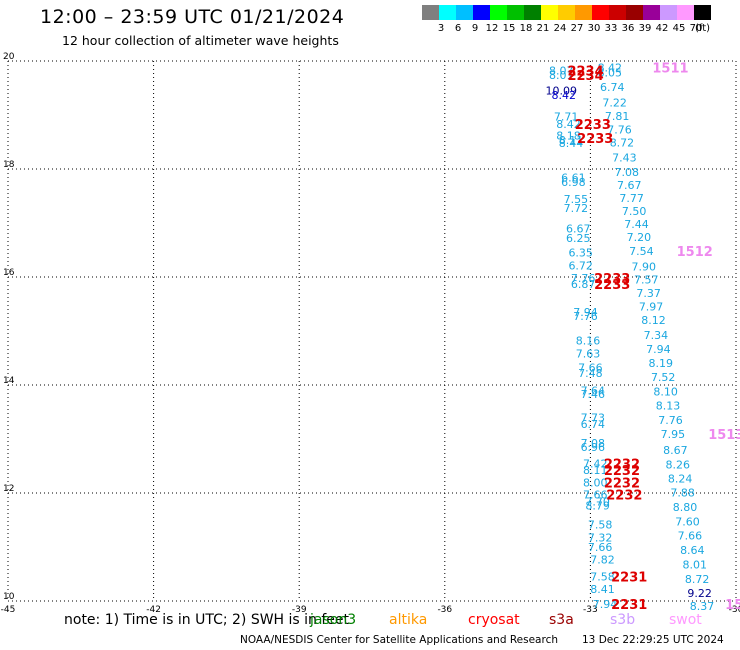 This screenshot has width=740, height=650. What do you see at coordinates (588, 354) in the screenshot?
I see `wave-height-value: 7.63` at bounding box center [588, 354].